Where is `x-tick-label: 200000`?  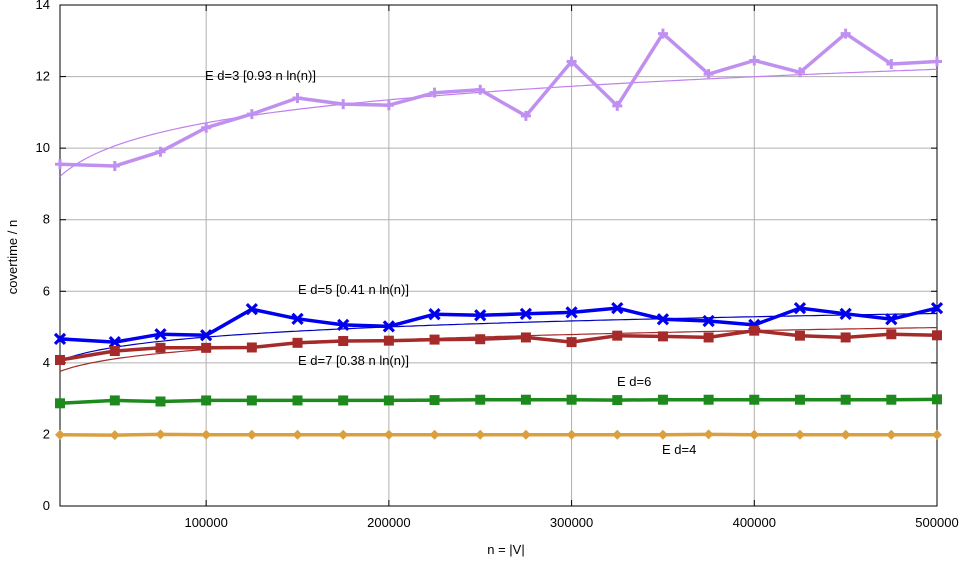
x-tick-label: 200000 is located at coordinates (388, 522).